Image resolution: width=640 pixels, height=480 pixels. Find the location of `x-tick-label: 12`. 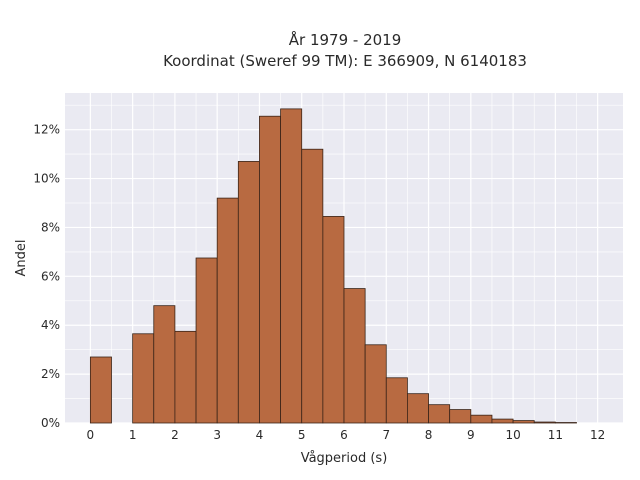

x-tick-label: 12 is located at coordinates (597, 435).